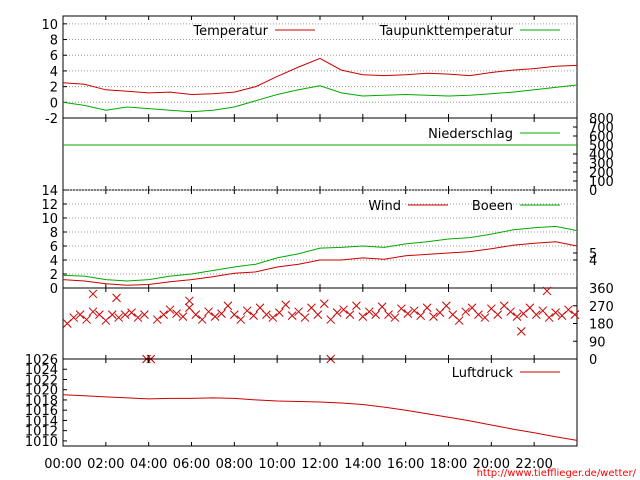 The image size is (640, 480). I want to click on y-tick-label-right: 200, so click(601, 173).